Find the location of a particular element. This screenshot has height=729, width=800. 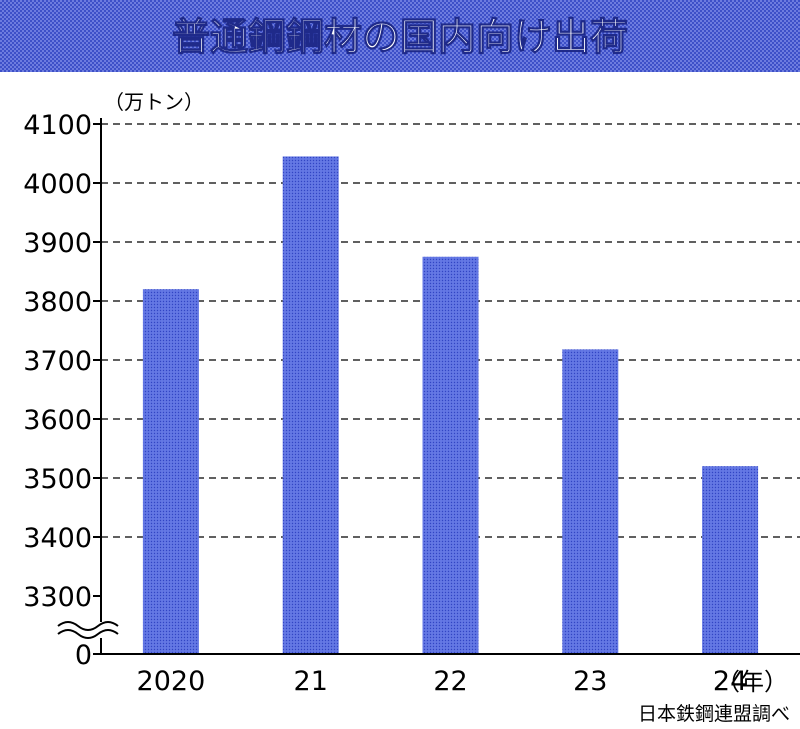

title-banner: 普通鋼鋼材の国内向け出荷 is located at coordinates (400, 36).